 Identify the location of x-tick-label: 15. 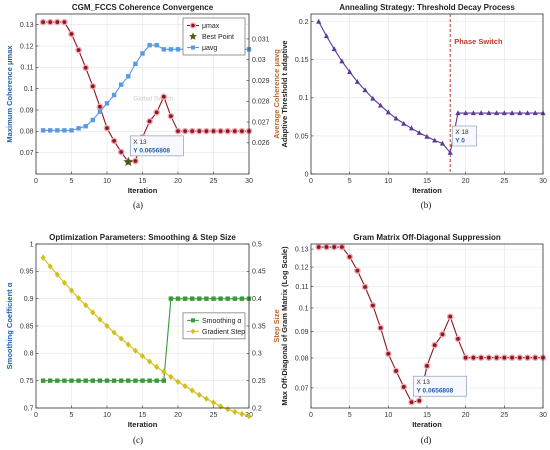
(427, 415).